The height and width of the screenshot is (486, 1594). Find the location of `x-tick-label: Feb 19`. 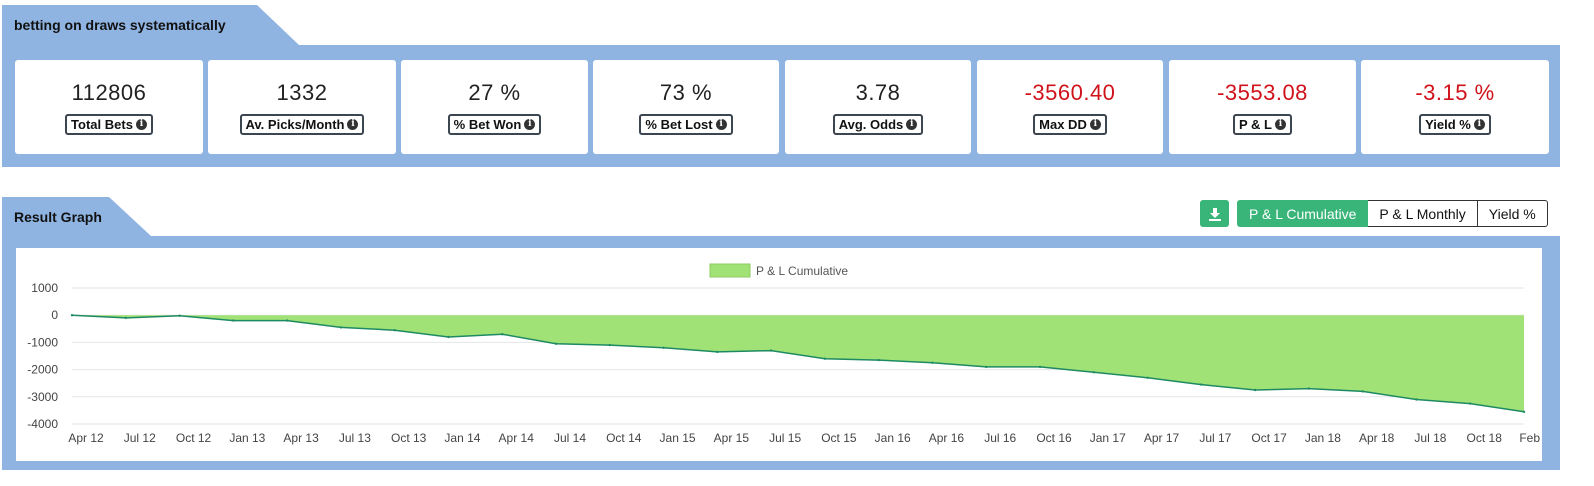

x-tick-label: Feb 19 is located at coordinates (1530, 438).